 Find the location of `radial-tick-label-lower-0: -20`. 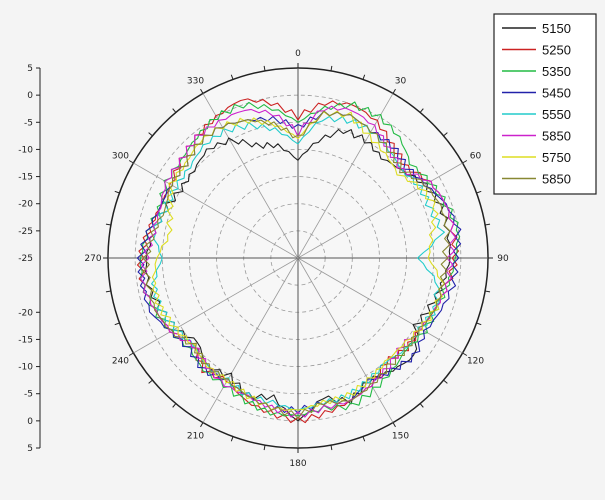

radial-tick-label-lower-0: -20 is located at coordinates (25, 313).